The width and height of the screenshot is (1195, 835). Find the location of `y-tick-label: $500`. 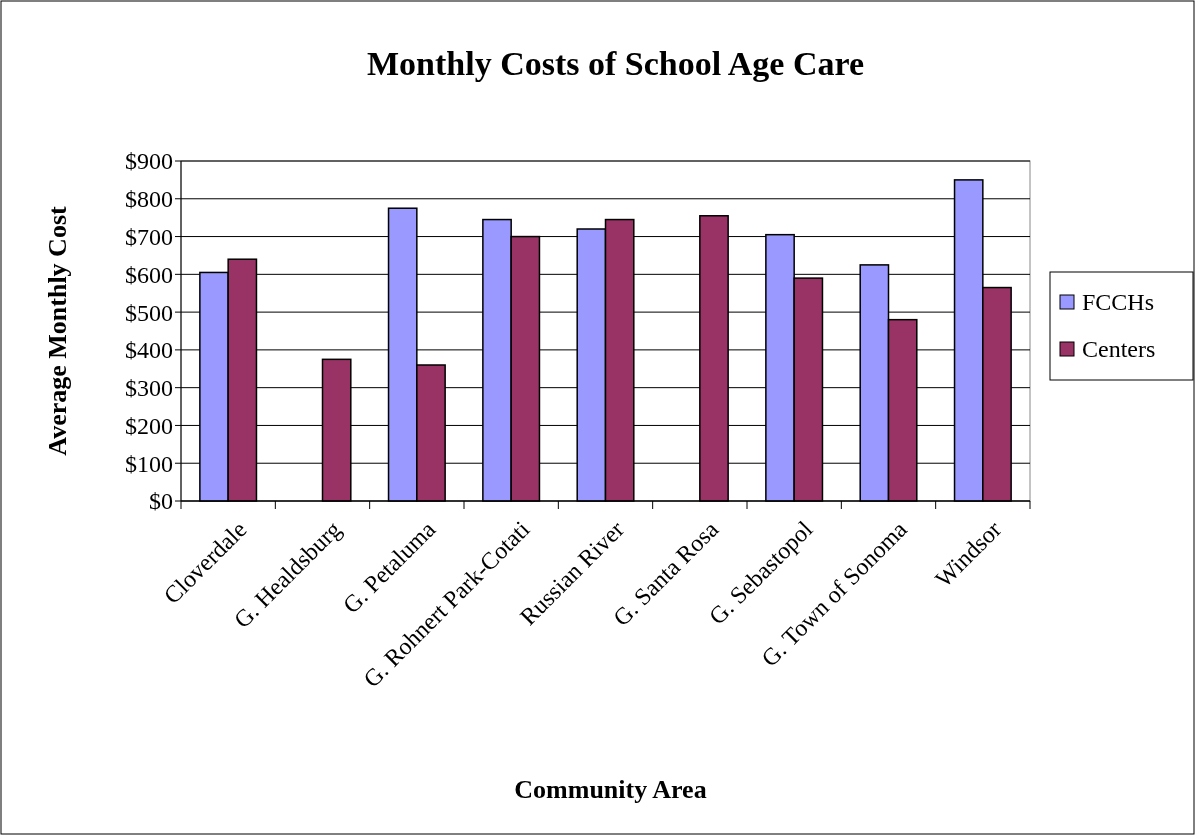

y-tick-label: $500 is located at coordinates (149, 312).